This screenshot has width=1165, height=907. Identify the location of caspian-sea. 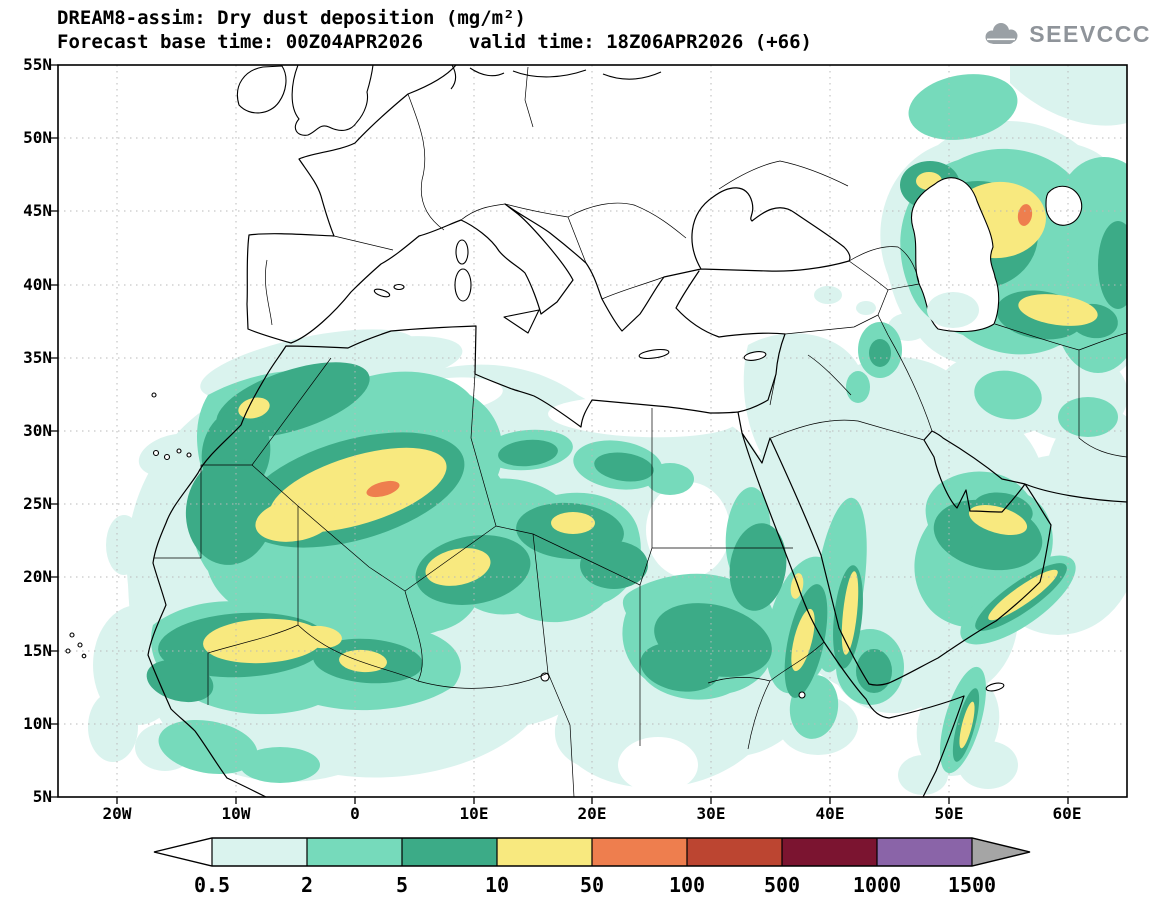
(955, 255).